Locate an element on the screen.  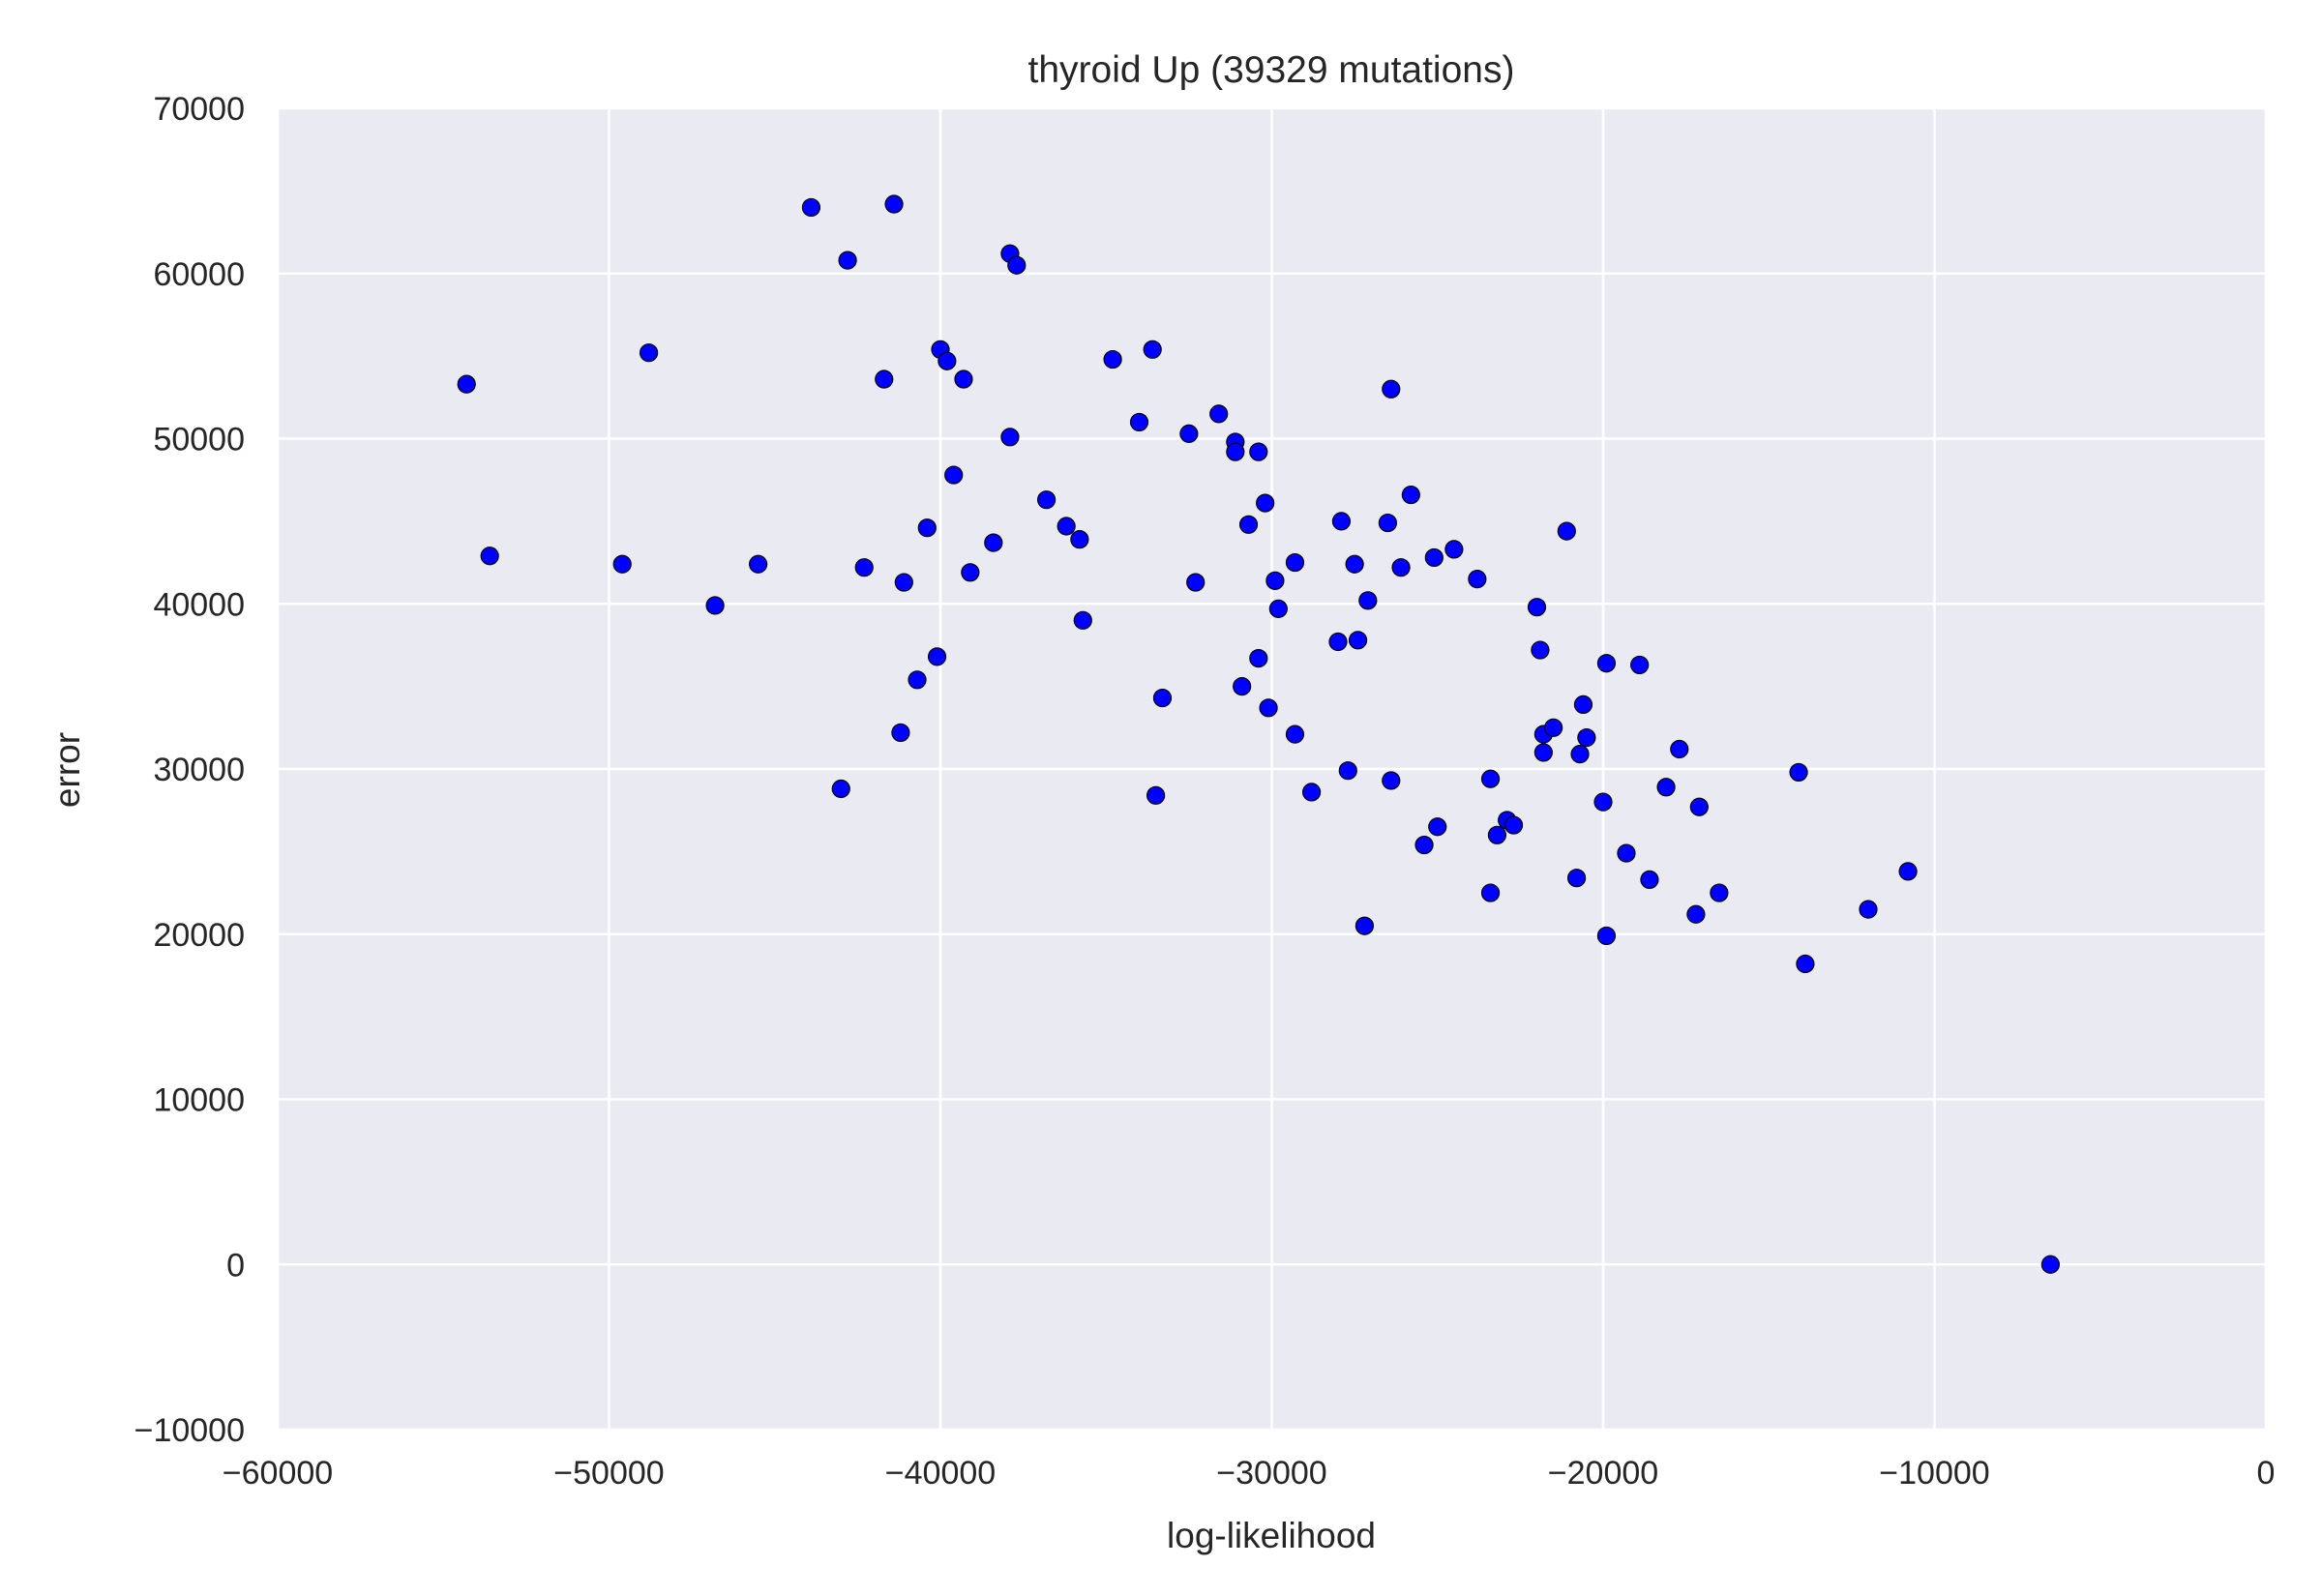
y-tick-label: 0 is located at coordinates (235, 1265).